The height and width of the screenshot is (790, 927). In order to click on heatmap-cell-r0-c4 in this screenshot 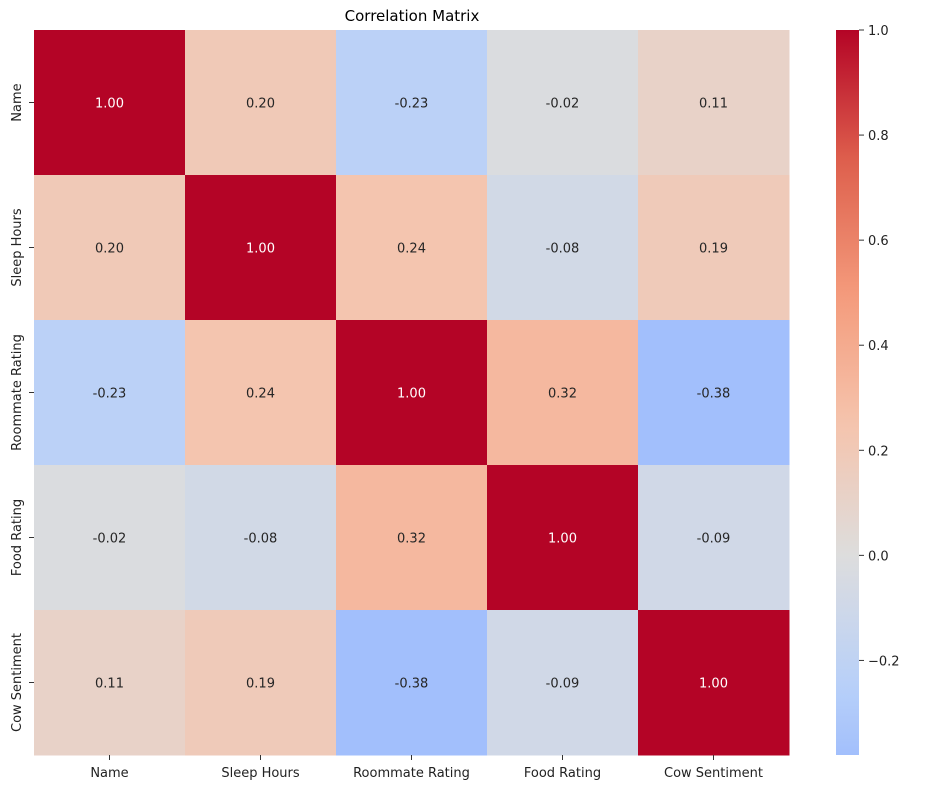, I will do `click(714, 103)`.